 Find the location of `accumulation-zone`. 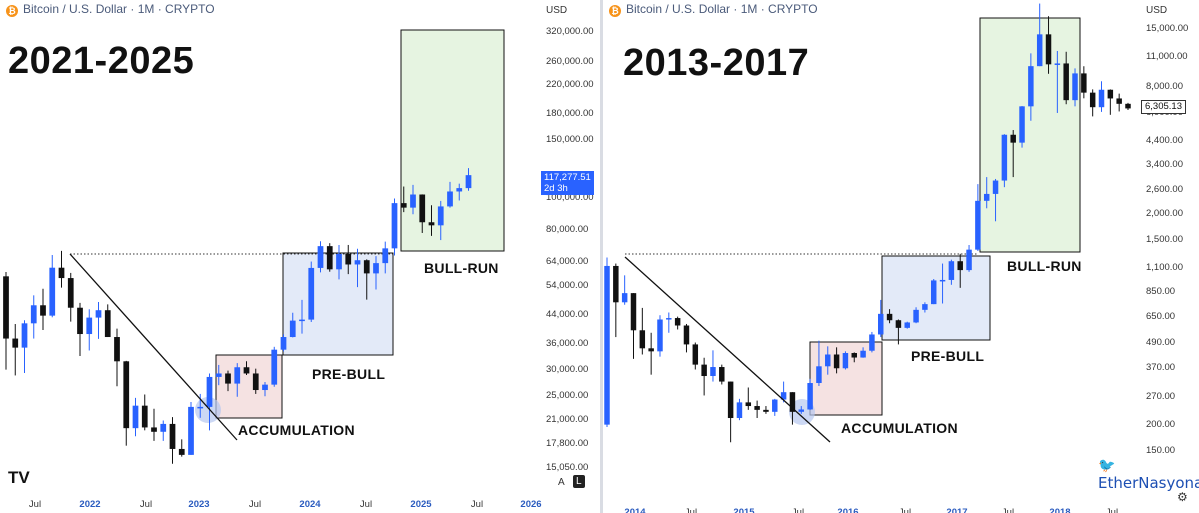

accumulation-zone is located at coordinates (249, 386).